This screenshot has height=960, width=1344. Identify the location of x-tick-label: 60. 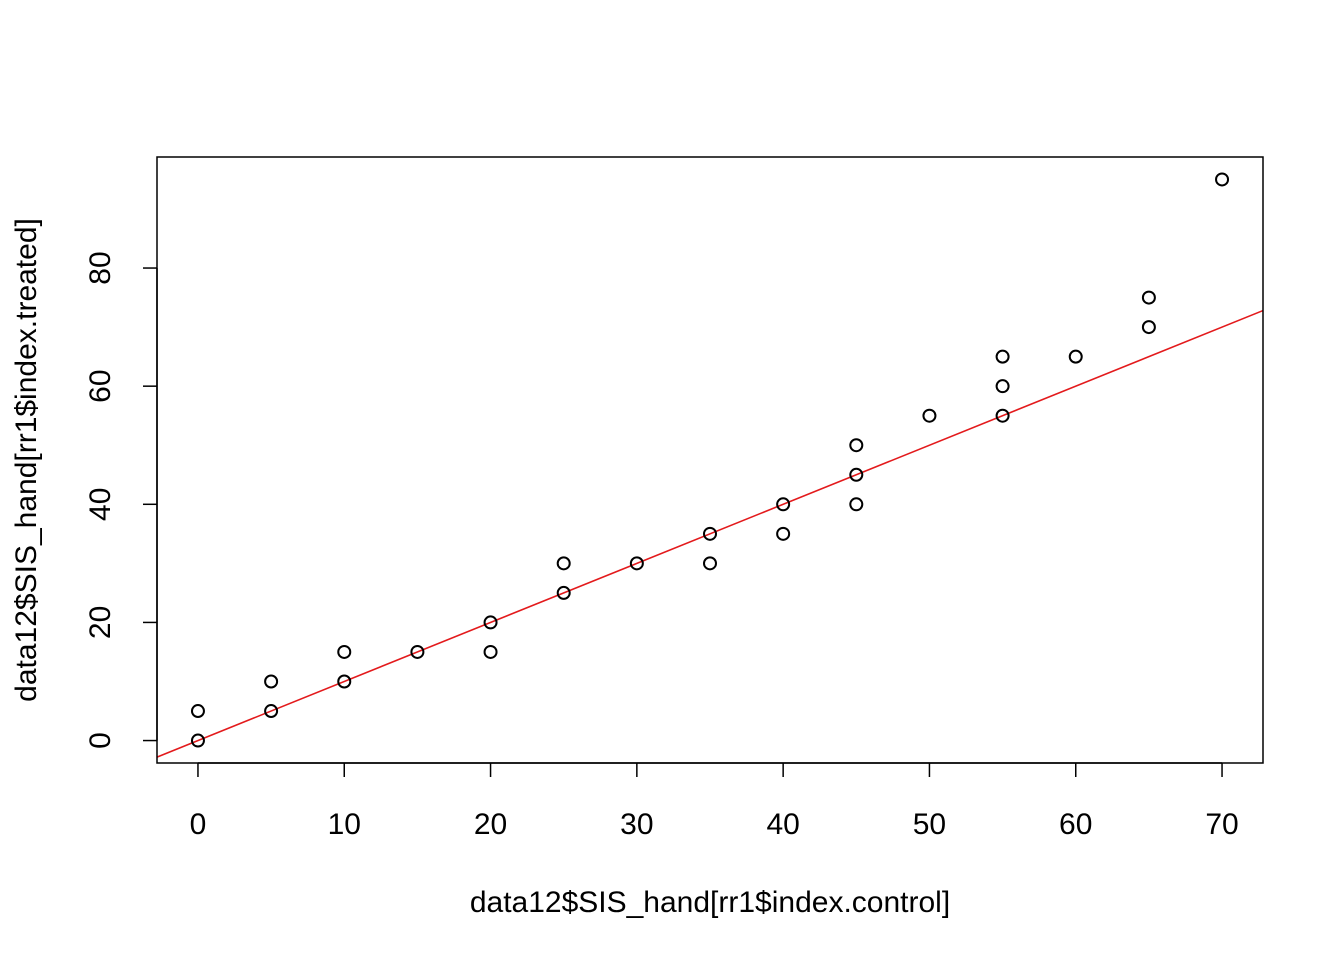
(1075, 824).